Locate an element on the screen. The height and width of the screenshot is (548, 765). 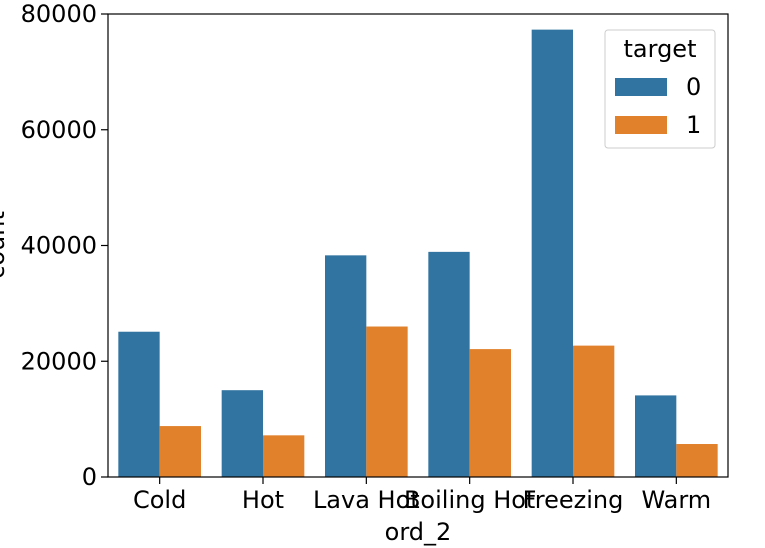
x-tick-label: Boiling Hot is located at coordinates (469, 500).